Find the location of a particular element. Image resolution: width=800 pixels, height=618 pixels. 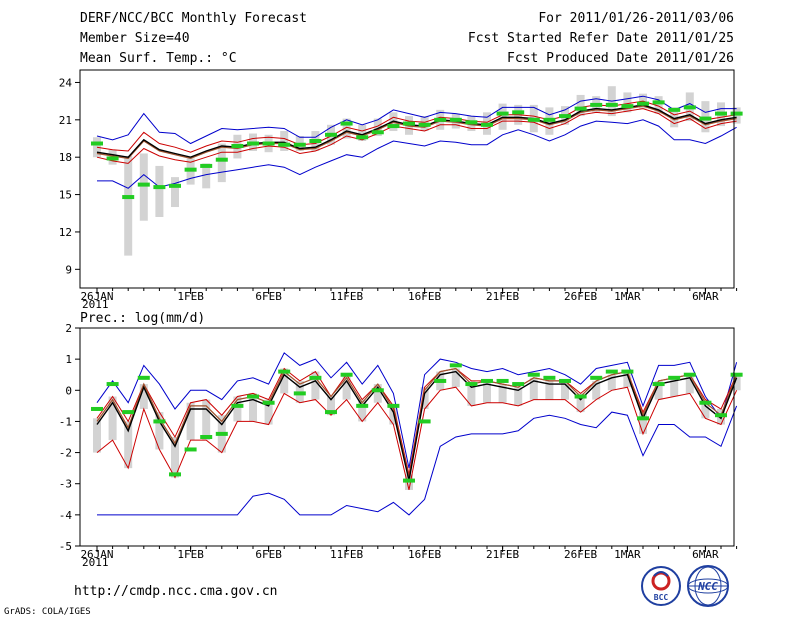

temperature-ytick-label: 12 is located at coordinates (65, 232).